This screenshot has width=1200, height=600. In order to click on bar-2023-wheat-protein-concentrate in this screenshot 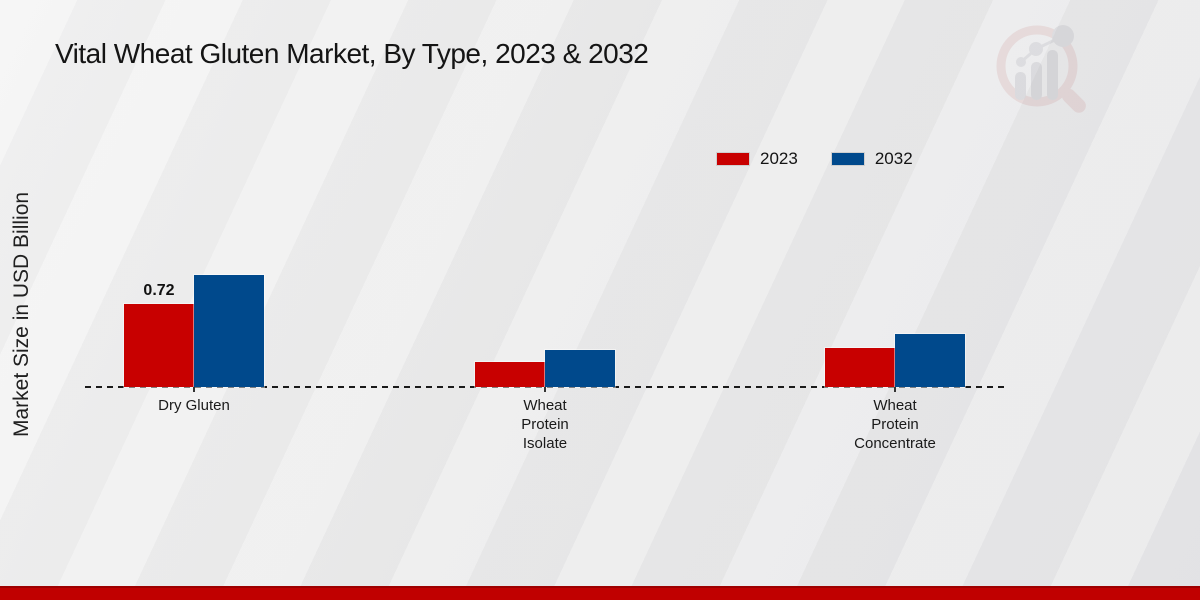, I will do `click(860, 367)`.